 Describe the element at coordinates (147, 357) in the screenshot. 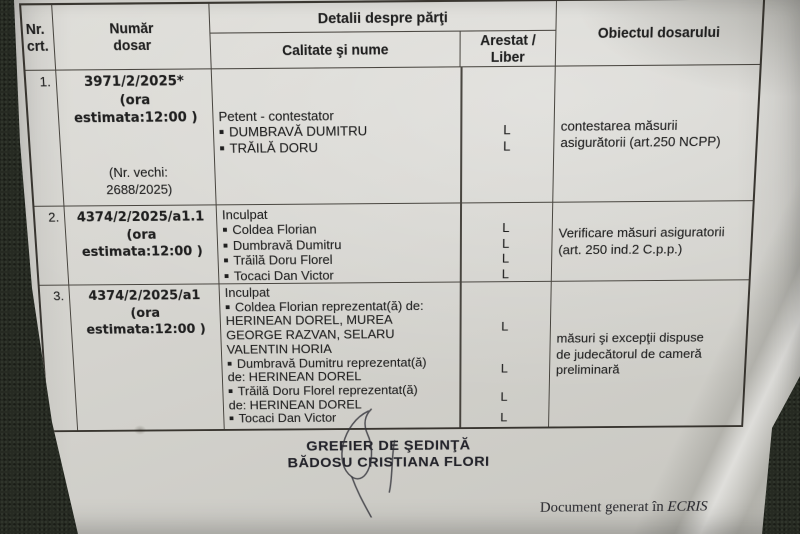

I see `case-number-cell: 4374/2/2025/a1 (ora estimata:12:00 )` at that location.